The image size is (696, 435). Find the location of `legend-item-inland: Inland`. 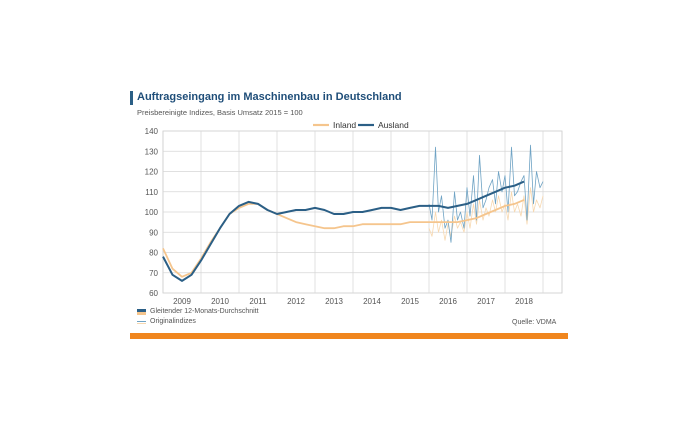

legend-item-inland: Inland is located at coordinates (334, 125).